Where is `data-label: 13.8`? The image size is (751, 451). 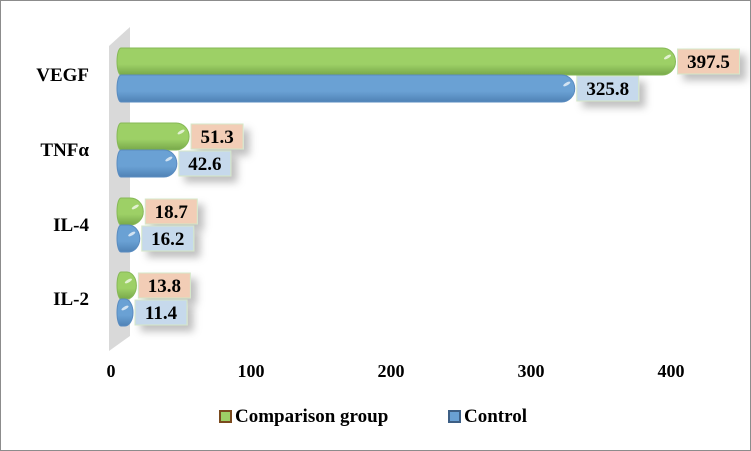
data-label: 13.8 is located at coordinates (164, 286).